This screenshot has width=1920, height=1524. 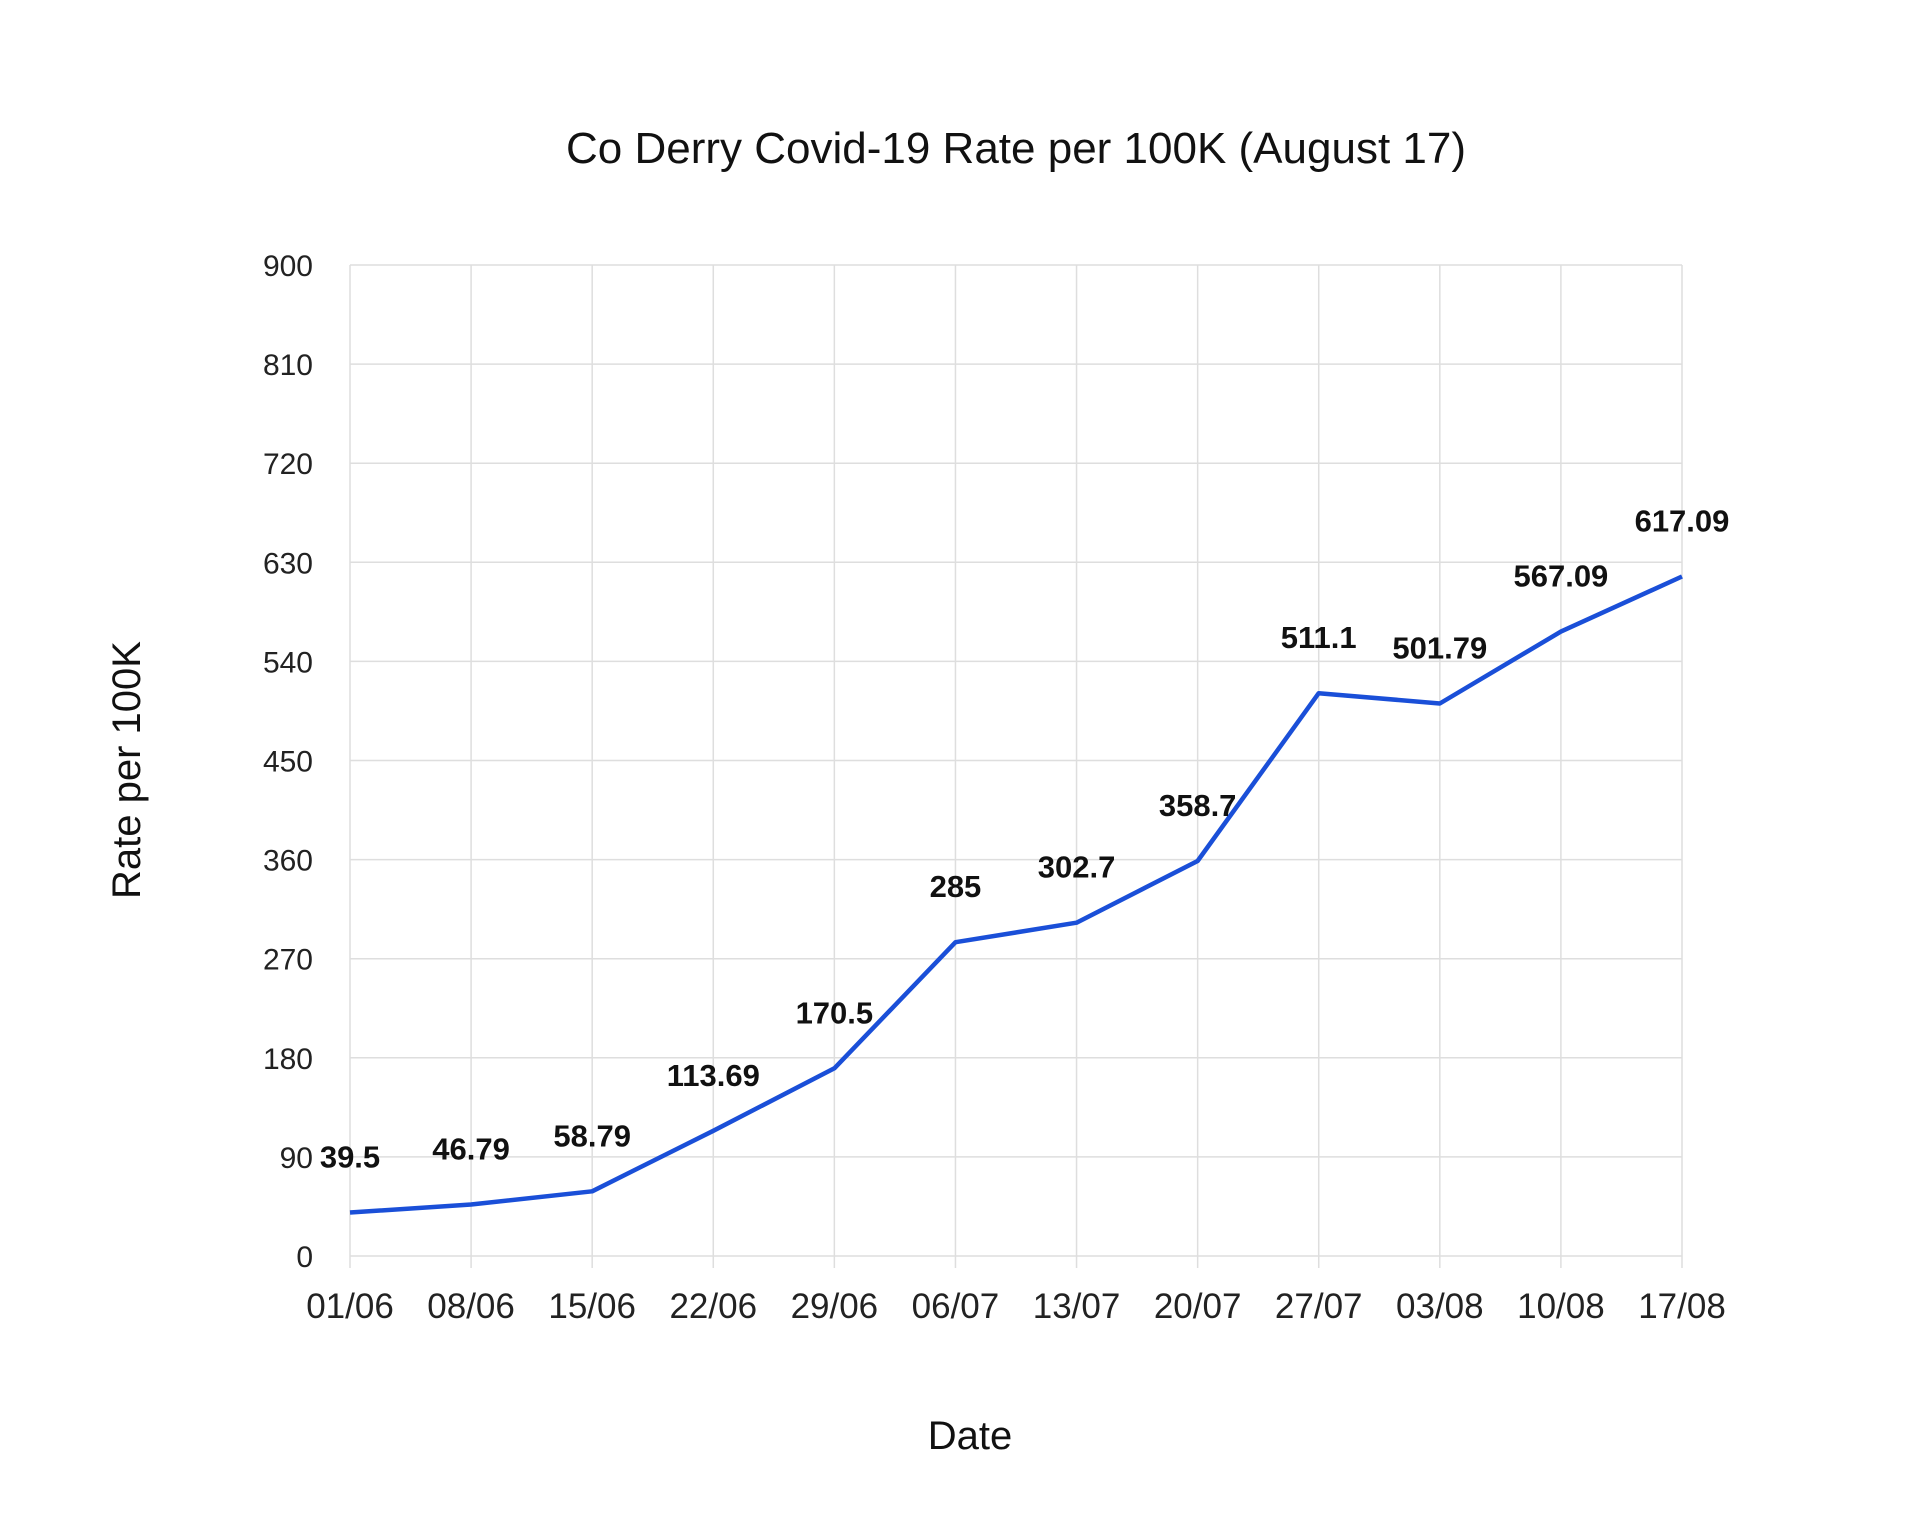 I want to click on x-tick-label: 17/08, so click(x=1682, y=1306).